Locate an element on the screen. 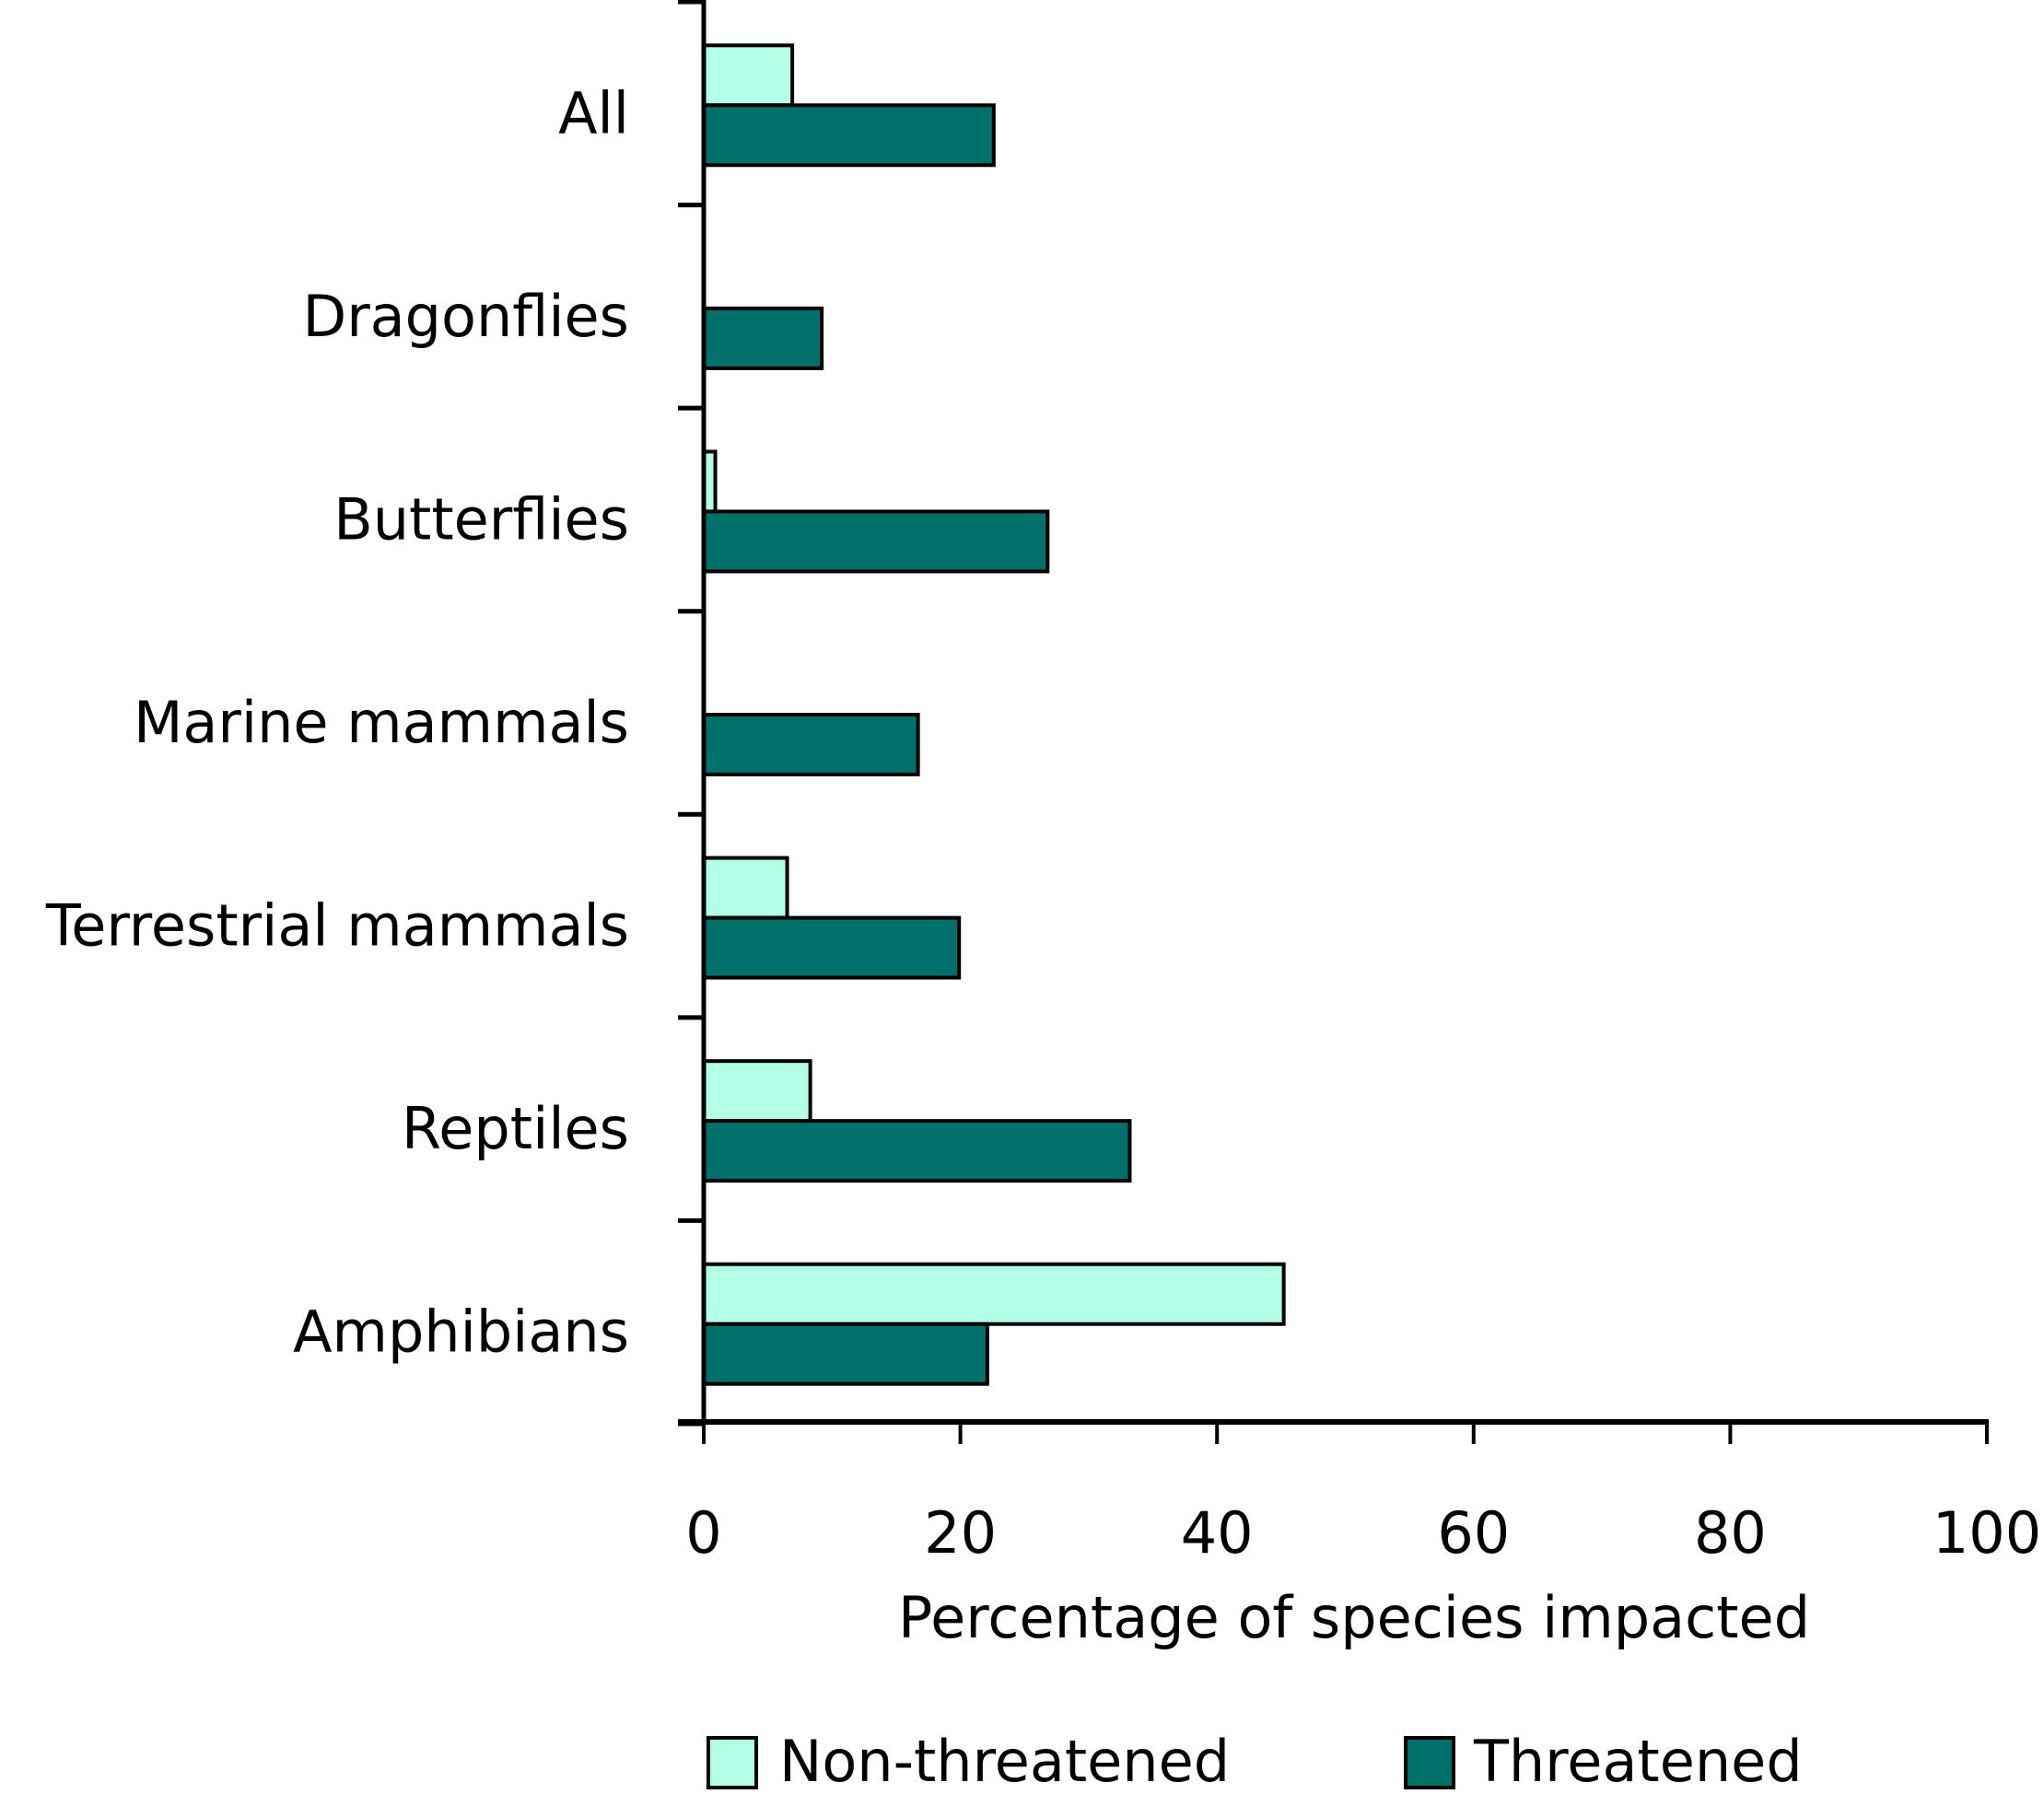 This screenshot has width=2044, height=1794. bar-non-threatened-terrestrial-mammals is located at coordinates (745, 888).